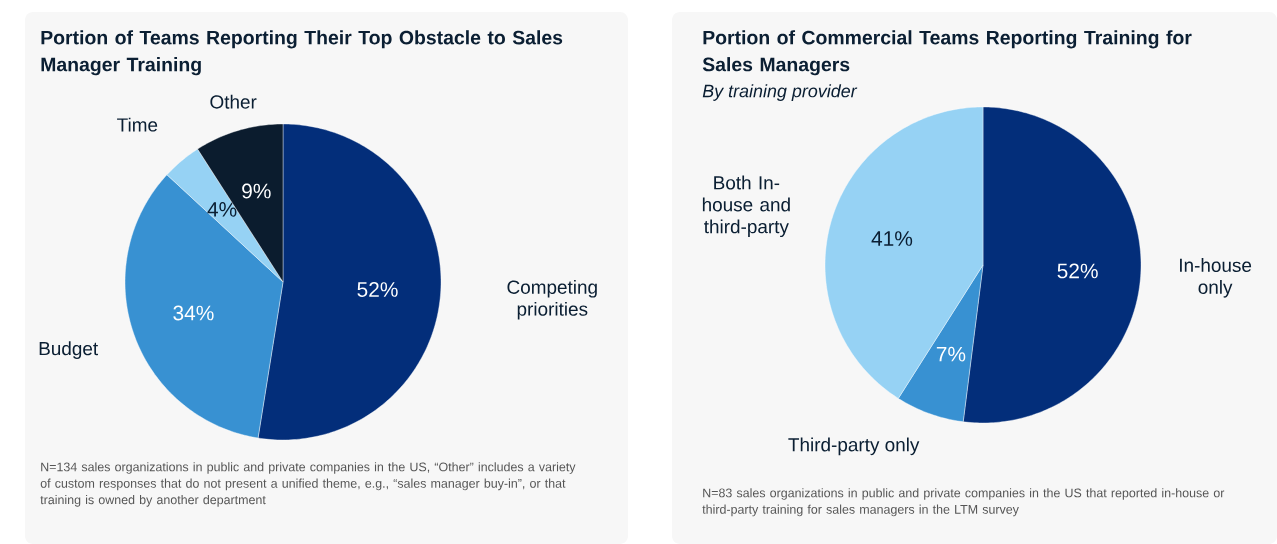 This screenshot has height=544, width=1277. Describe the element at coordinates (233, 101) in the screenshot. I see `slice-label: Other` at that location.